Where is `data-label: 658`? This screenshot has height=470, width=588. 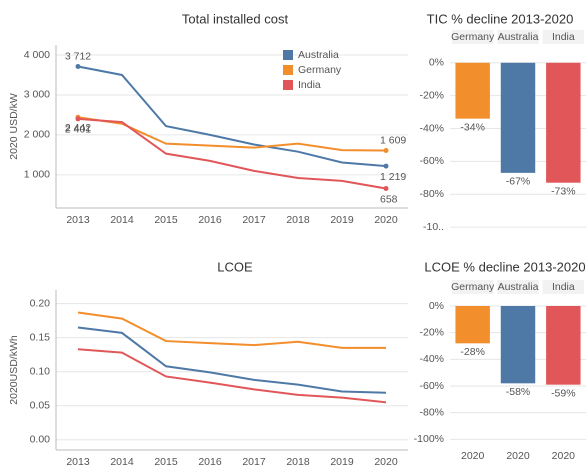
data-label: 658 is located at coordinates (389, 199).